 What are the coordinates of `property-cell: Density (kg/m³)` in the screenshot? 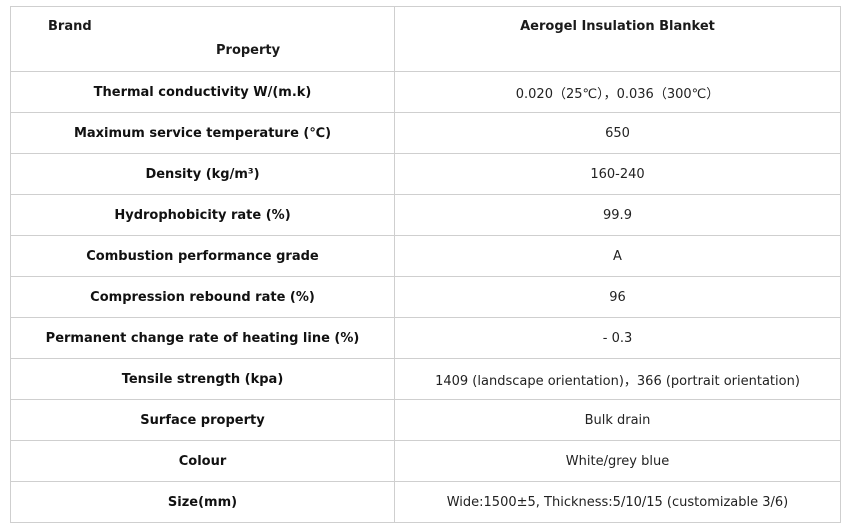 It's located at (202, 174).